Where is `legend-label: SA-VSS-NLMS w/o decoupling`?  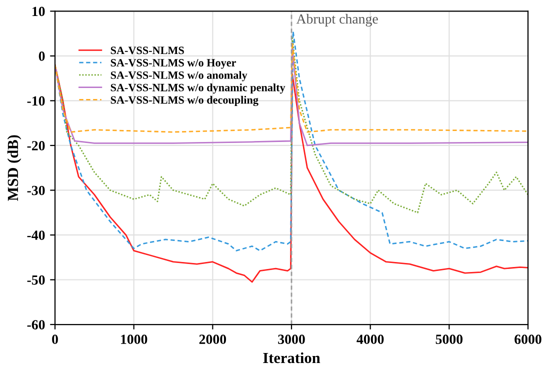
legend-label: SA-VSS-NLMS w/o decoupling is located at coordinates (184, 101).